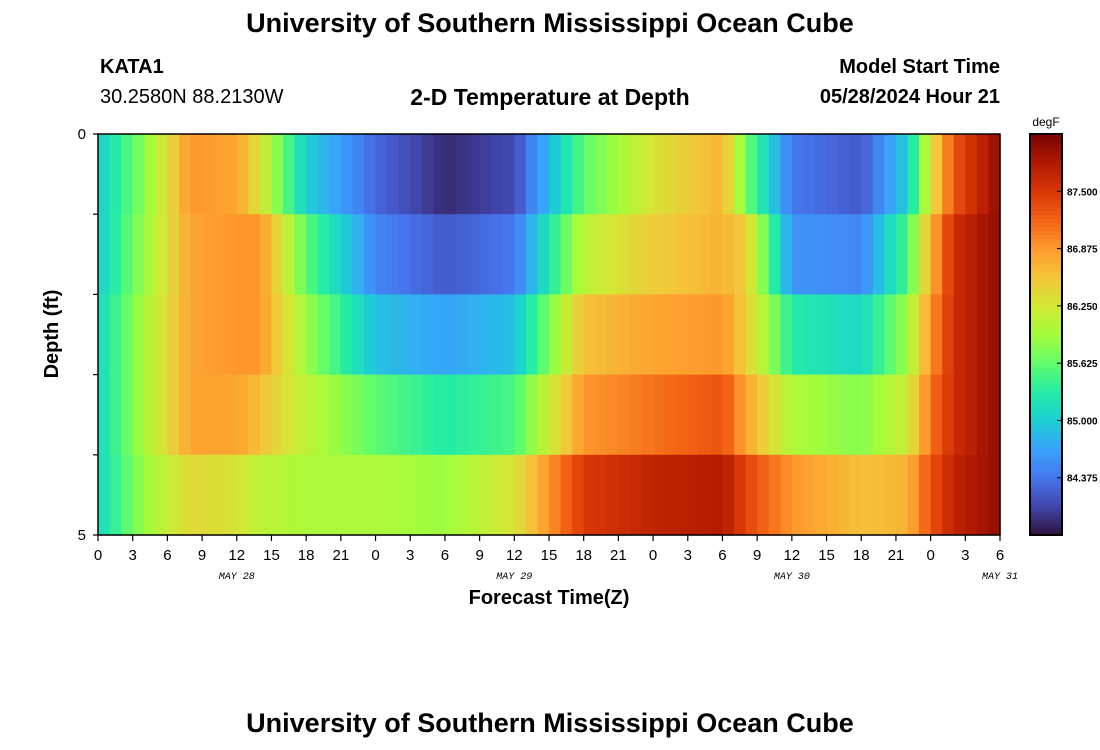 This screenshot has height=750, width=1100. I want to click on x-tick-label: 12, so click(514, 555).